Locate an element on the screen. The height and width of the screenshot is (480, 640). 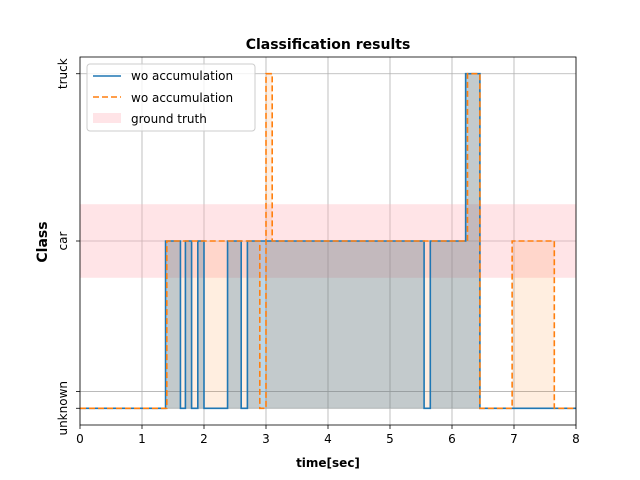
legend-label-ground-truth: ground truth is located at coordinates (169, 119).